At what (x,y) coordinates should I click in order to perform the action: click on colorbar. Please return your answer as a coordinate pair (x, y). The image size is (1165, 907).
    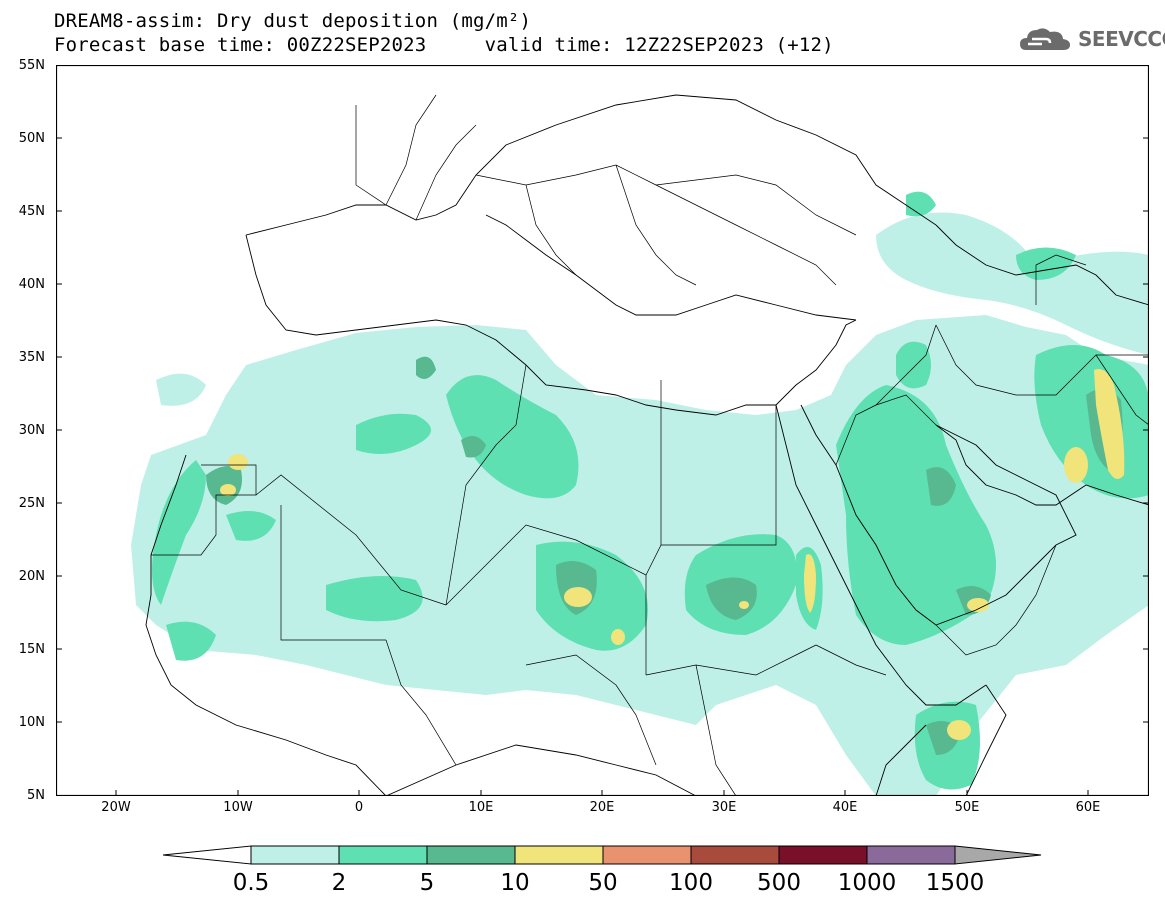
    Looking at the image, I should click on (602, 855).